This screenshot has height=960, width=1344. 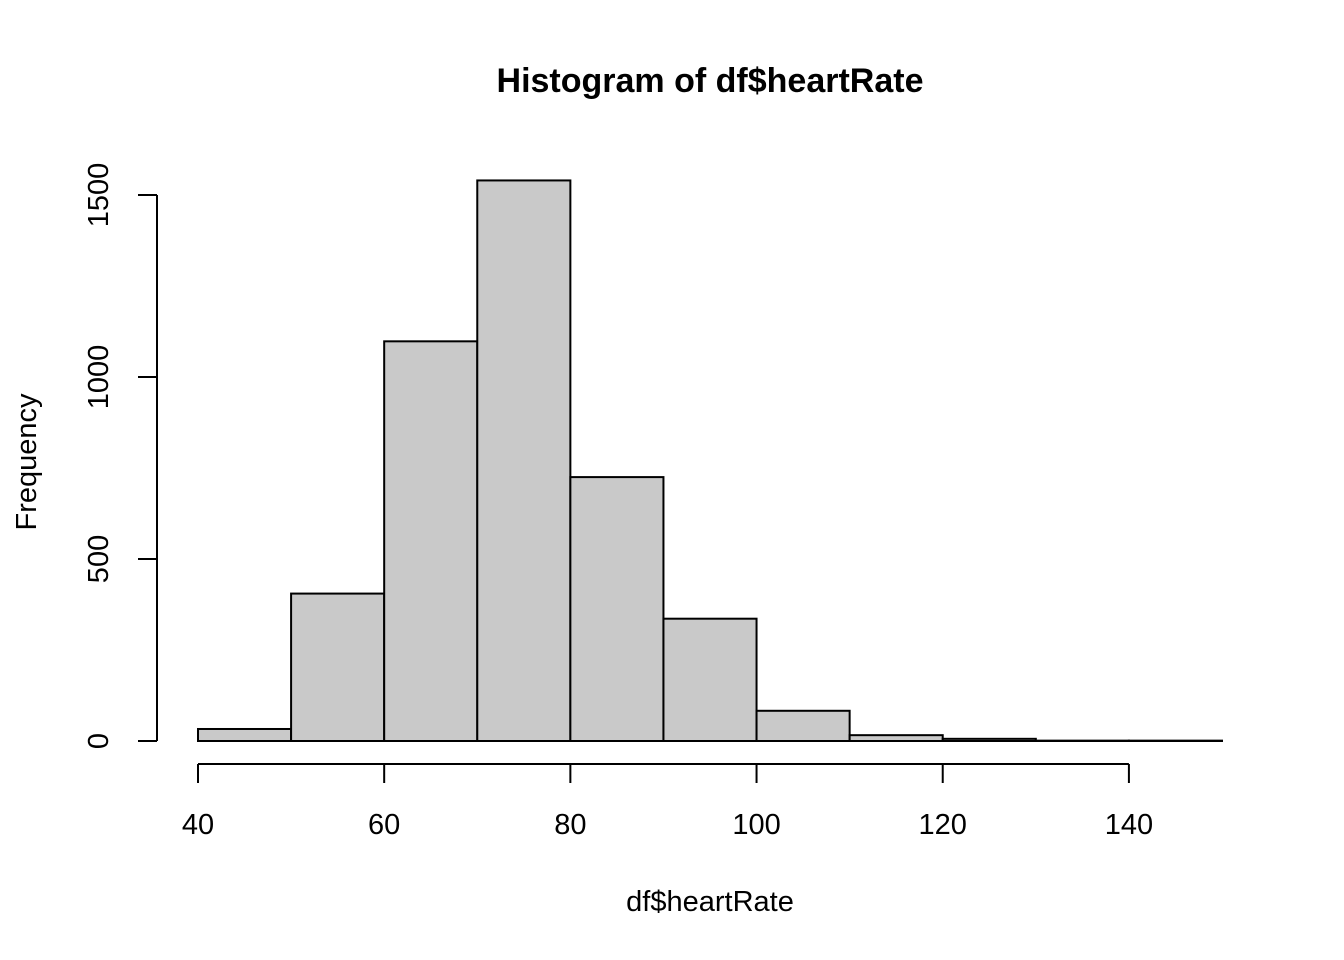 I want to click on y-axis: 0 500 1000 1500, so click(x=120, y=456).